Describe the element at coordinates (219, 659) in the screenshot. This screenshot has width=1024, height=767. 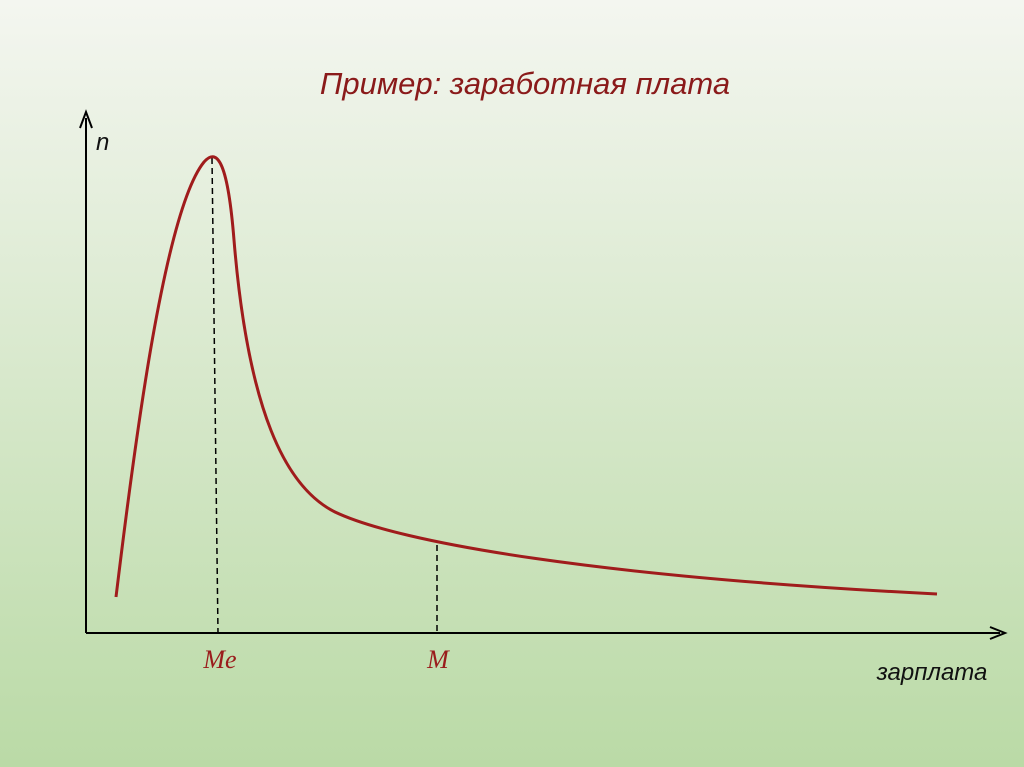
I see `median-label: Me` at that location.